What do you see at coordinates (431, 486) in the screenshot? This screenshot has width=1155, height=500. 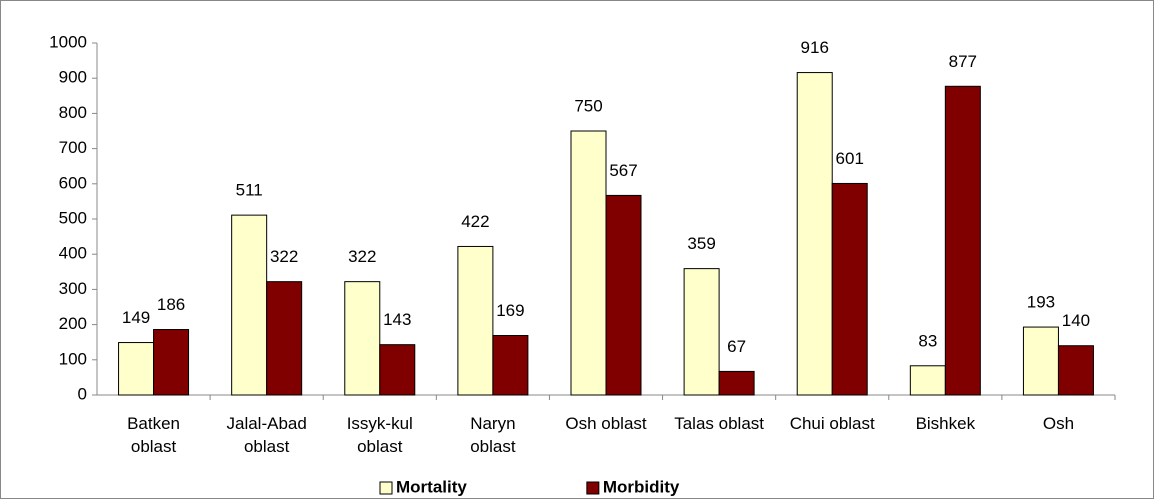 I see `legend-label: Mortality` at bounding box center [431, 486].